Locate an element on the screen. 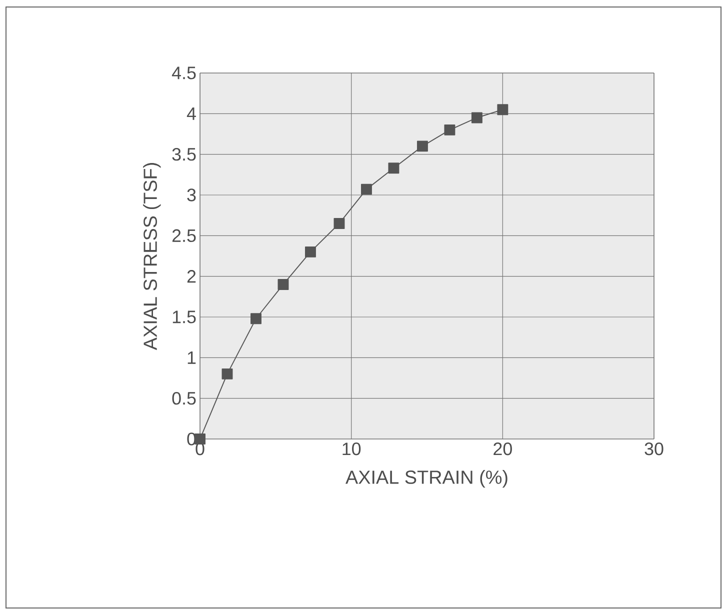 The image size is (727, 612). x-tick-label: 30 is located at coordinates (654, 449).